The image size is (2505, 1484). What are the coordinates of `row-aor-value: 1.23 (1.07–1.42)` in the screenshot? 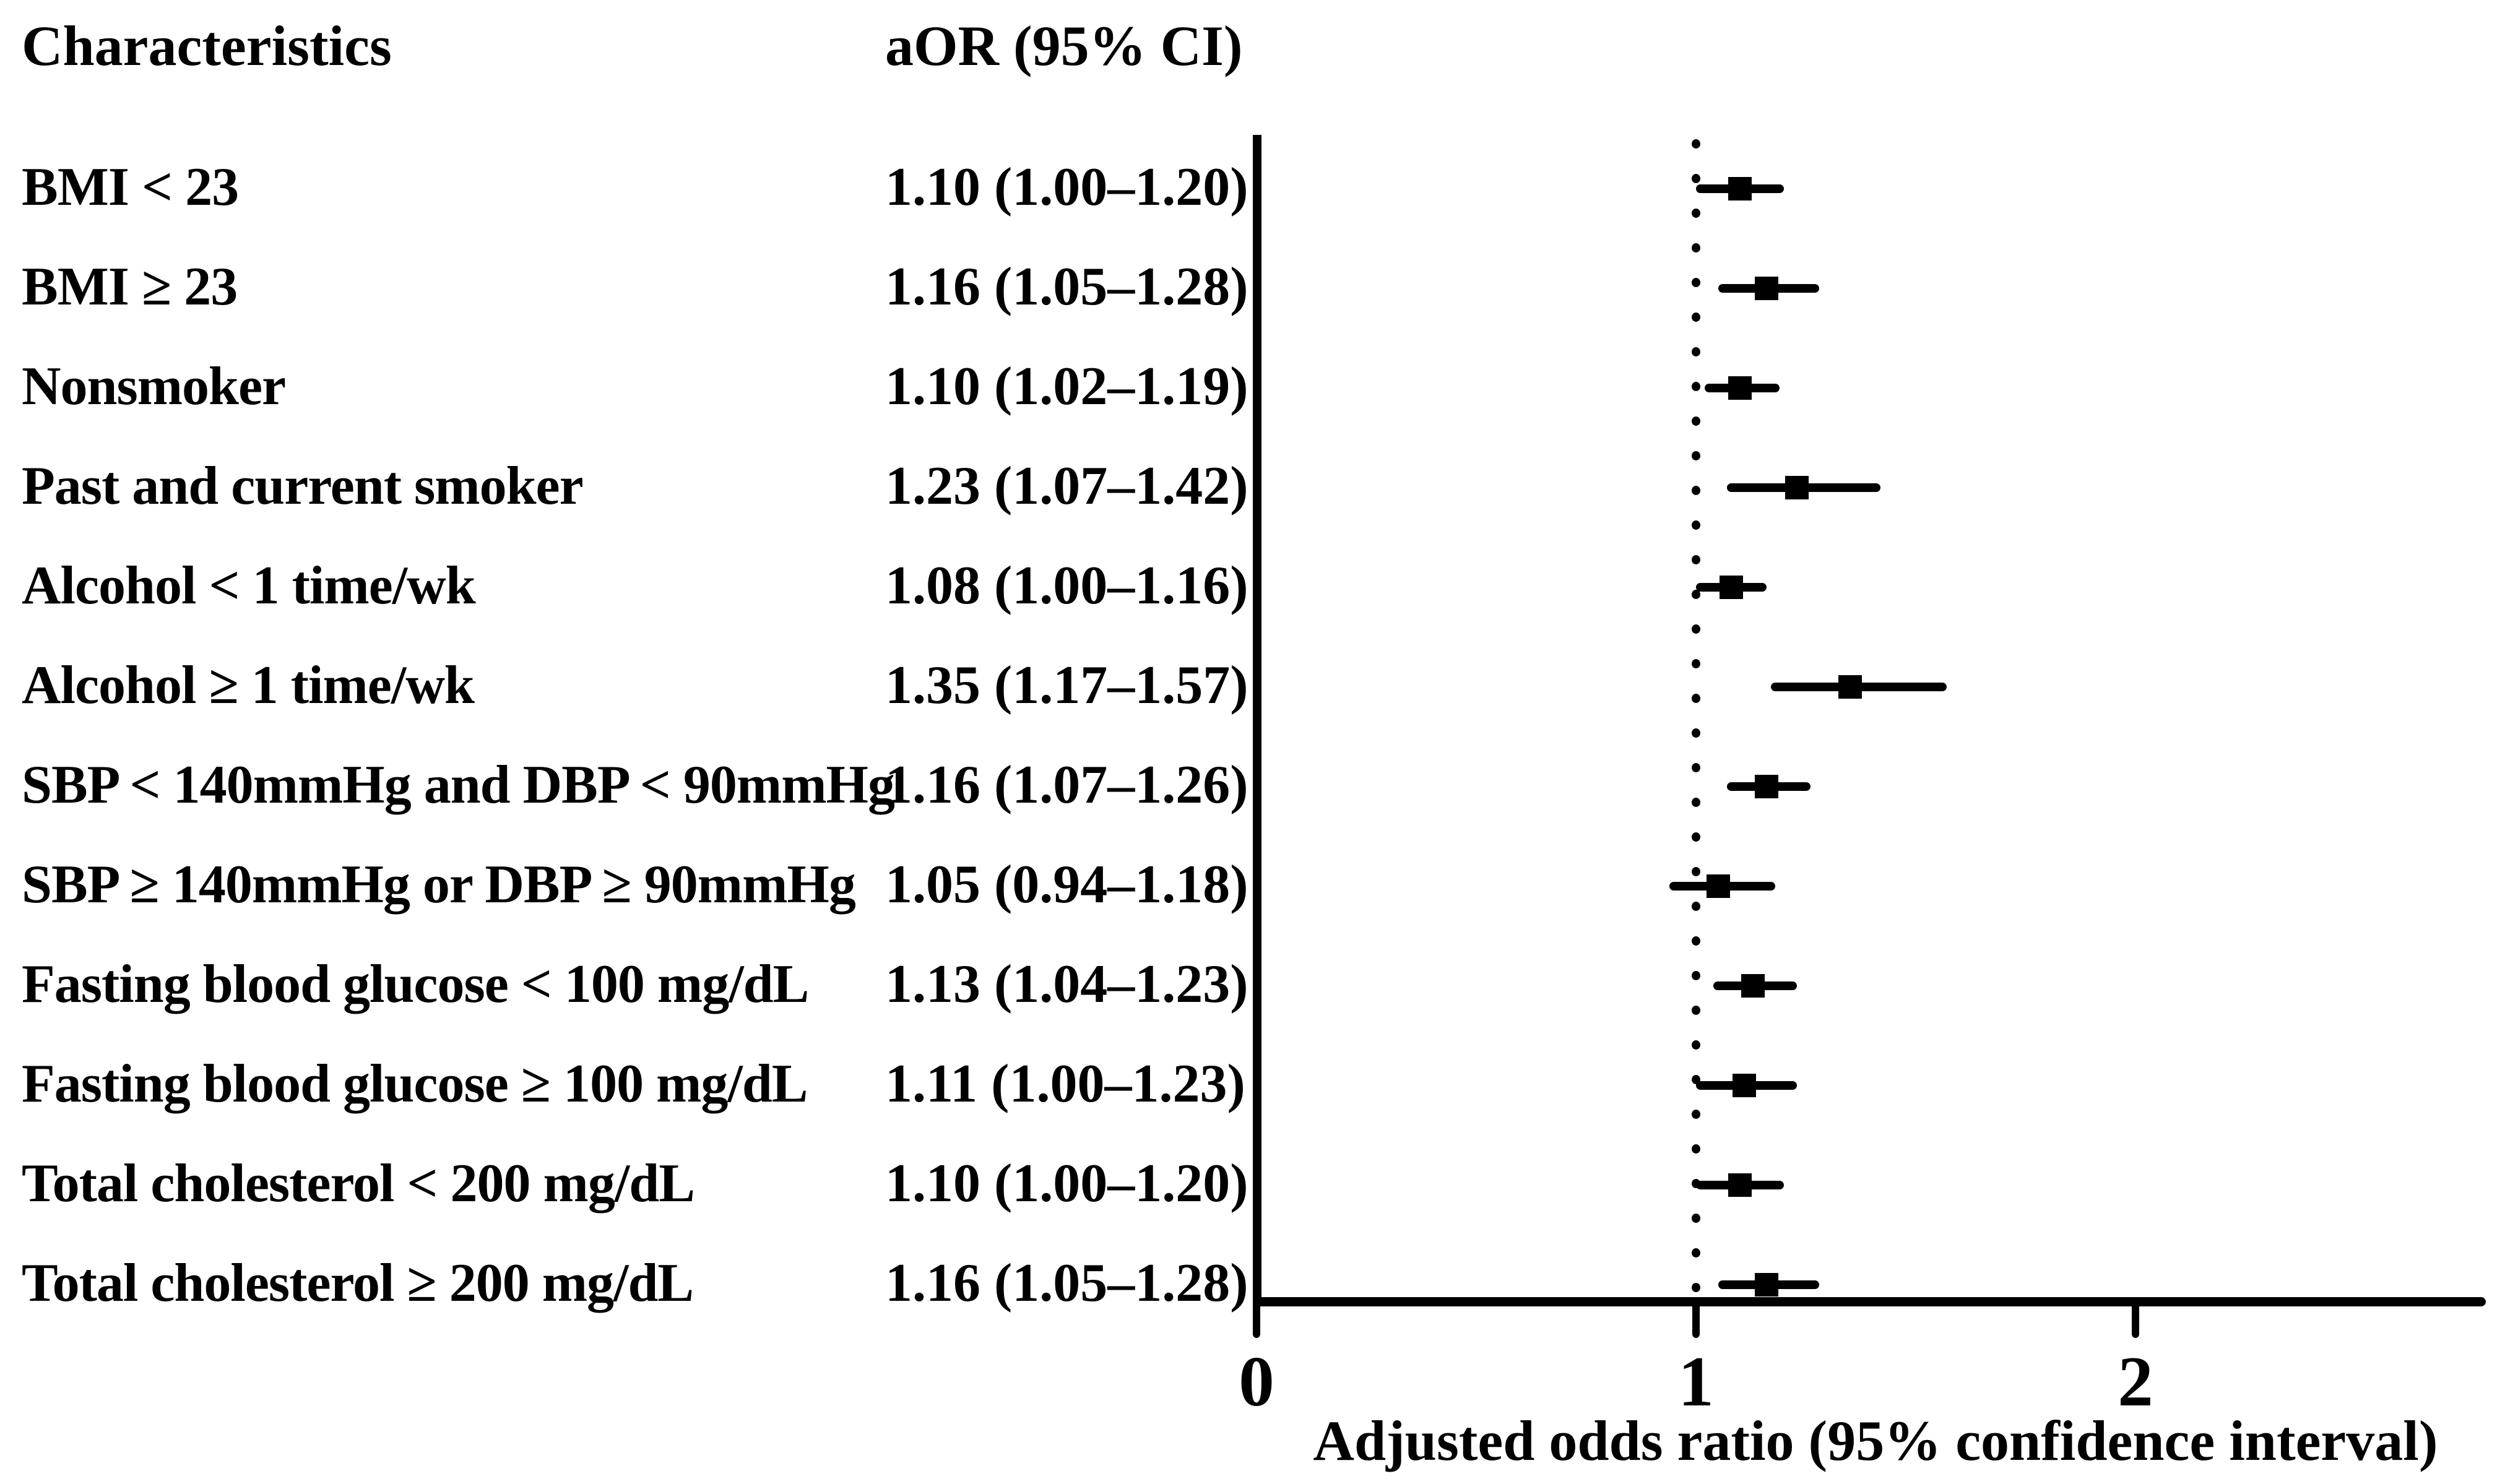 It's located at (1066, 486).